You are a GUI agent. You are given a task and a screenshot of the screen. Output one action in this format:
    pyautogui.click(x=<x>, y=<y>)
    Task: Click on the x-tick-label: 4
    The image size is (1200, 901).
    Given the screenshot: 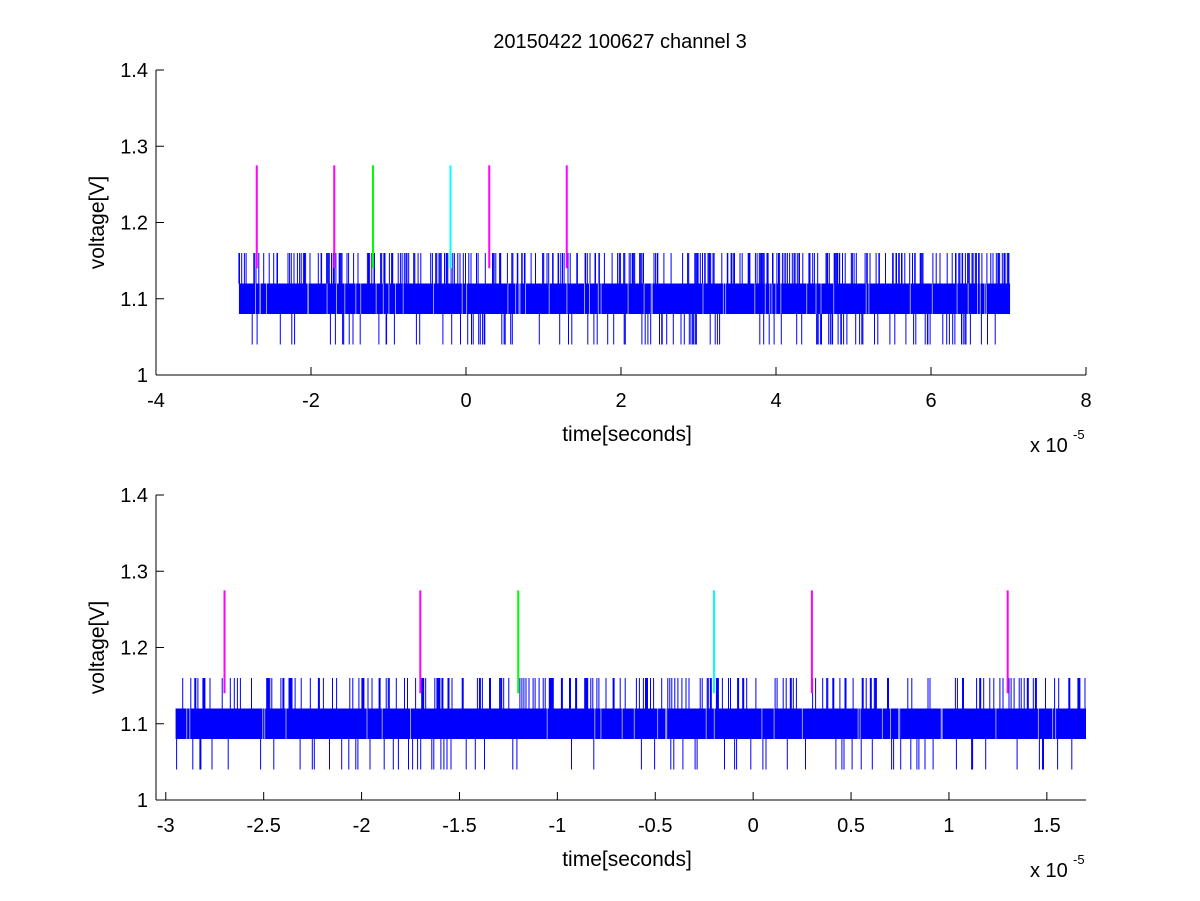 What is the action you would take?
    pyautogui.click(x=775, y=401)
    